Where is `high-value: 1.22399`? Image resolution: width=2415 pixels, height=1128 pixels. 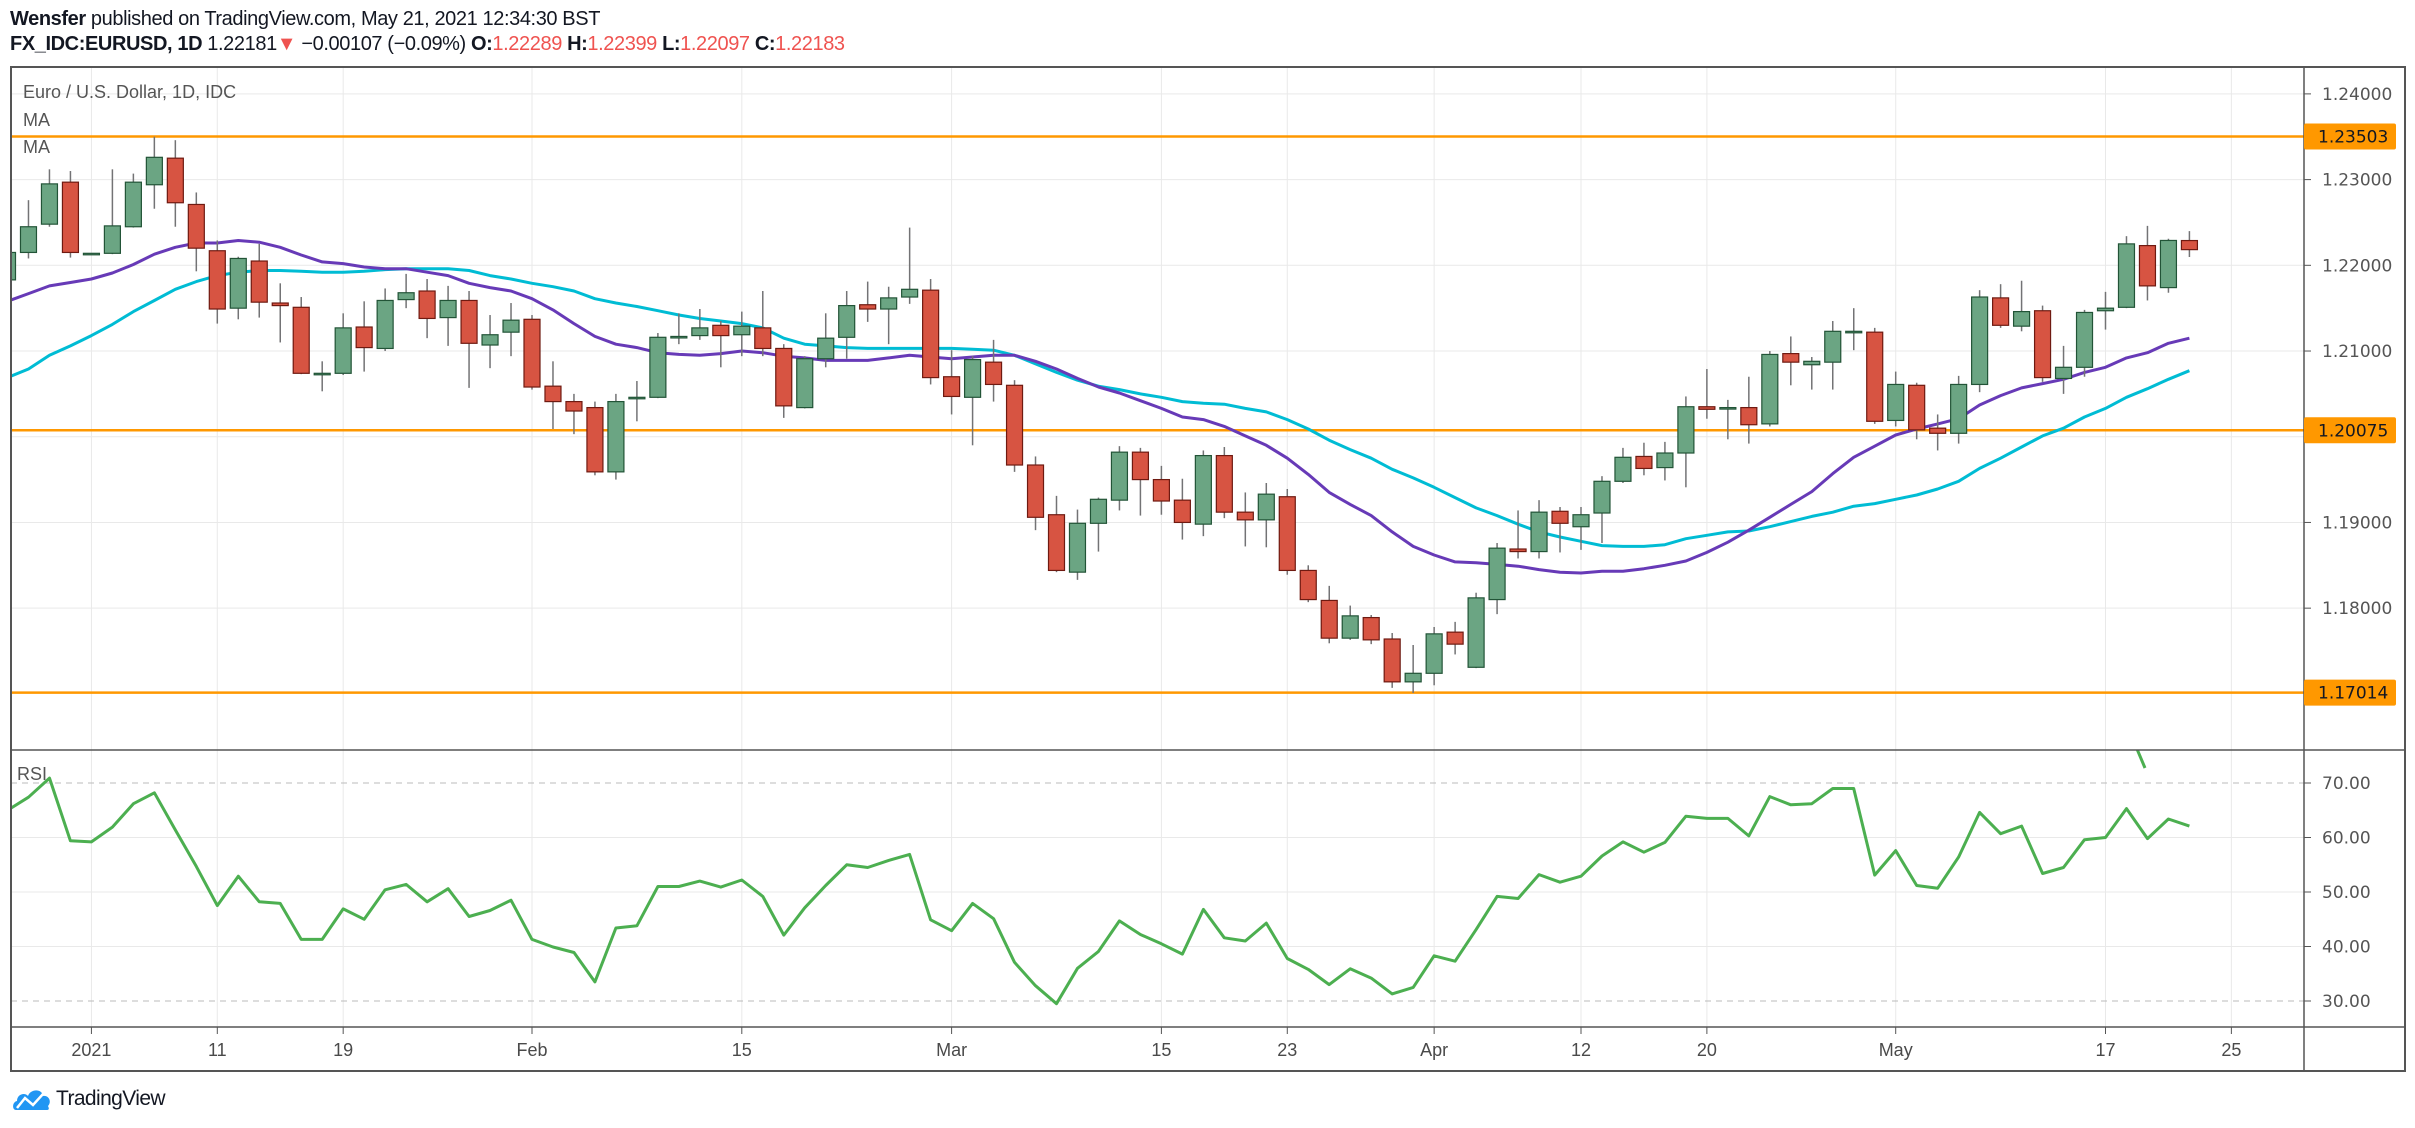 high-value: 1.22399 is located at coordinates (622, 44).